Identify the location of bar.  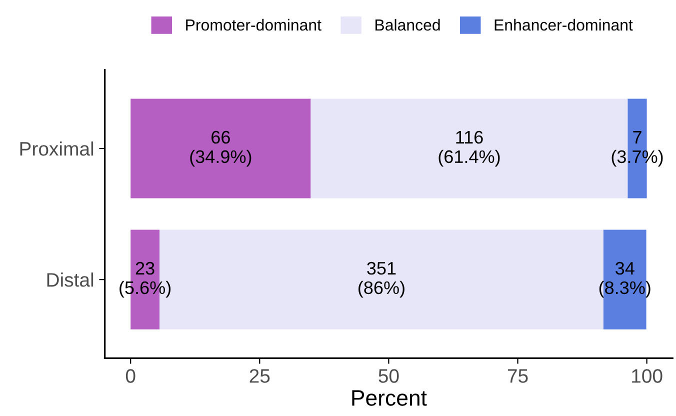
(220, 148).